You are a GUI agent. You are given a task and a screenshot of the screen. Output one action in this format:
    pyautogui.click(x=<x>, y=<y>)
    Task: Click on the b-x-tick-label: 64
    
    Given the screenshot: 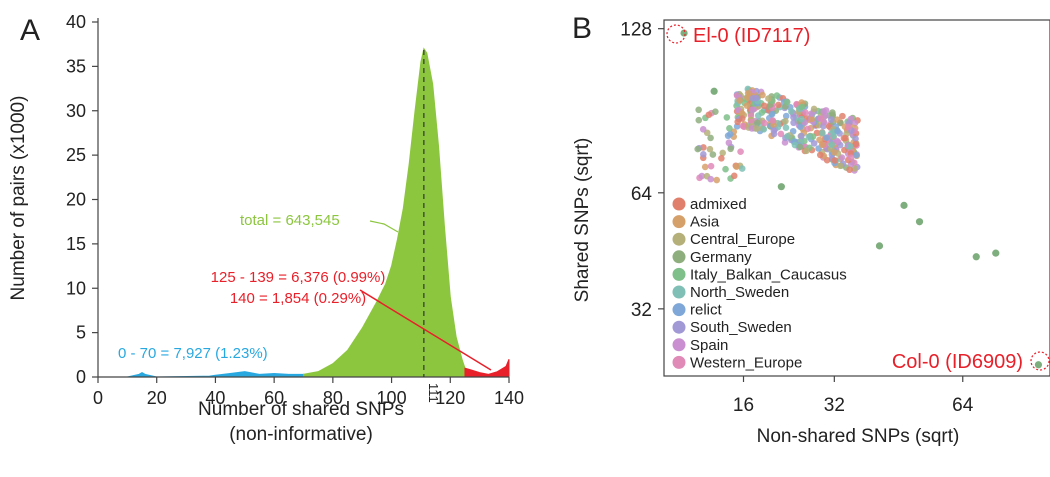 What is the action you would take?
    pyautogui.click(x=963, y=405)
    